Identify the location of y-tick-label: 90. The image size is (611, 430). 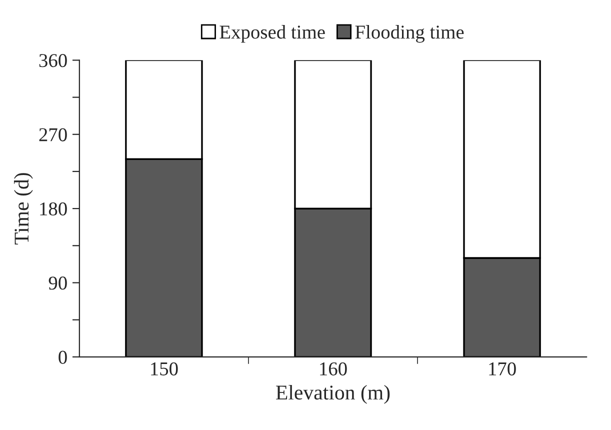
(57, 283).